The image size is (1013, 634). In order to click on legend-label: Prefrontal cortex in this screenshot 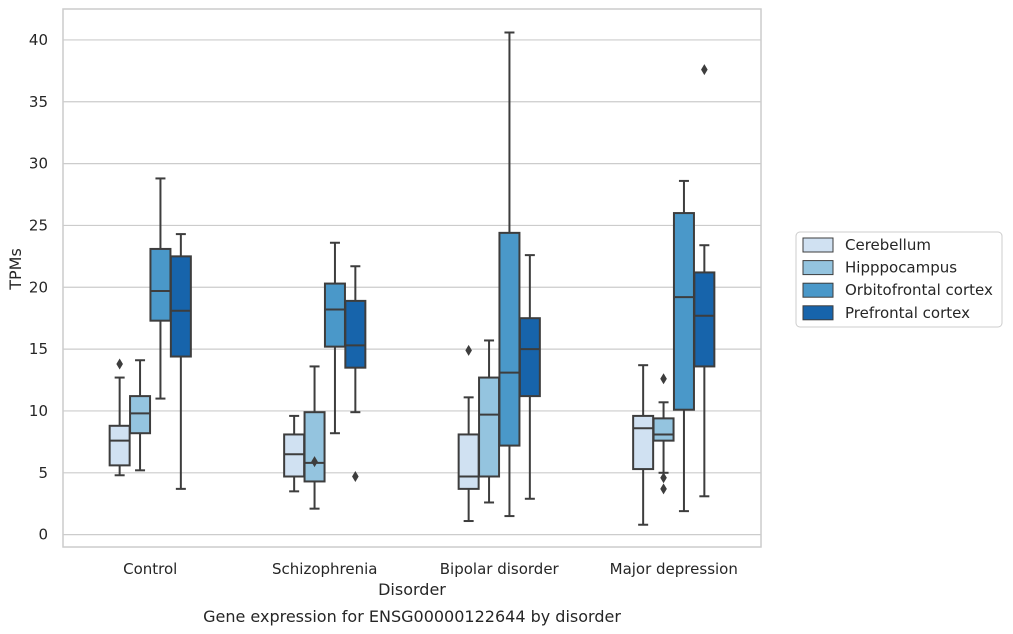, I will do `click(907, 313)`.